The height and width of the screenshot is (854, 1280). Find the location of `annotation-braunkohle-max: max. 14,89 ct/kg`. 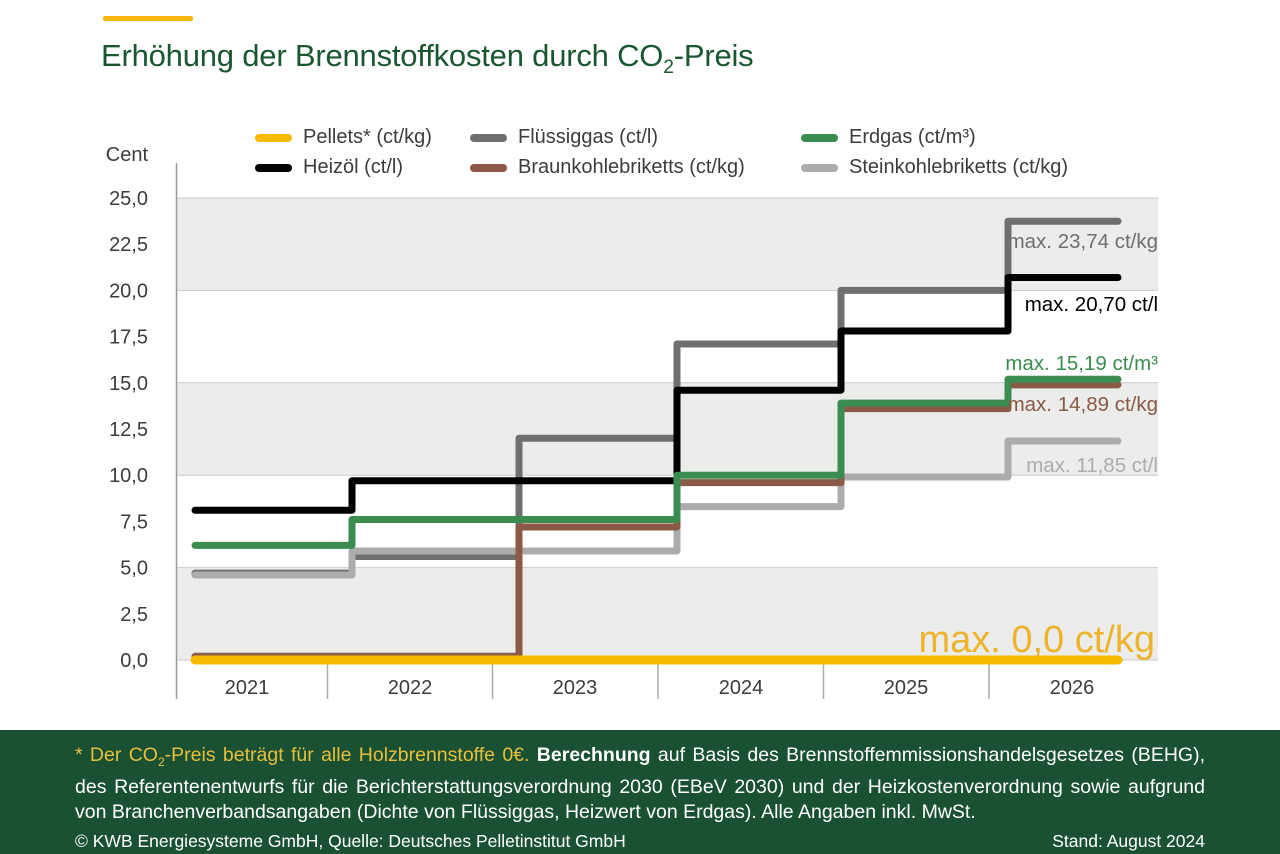

annotation-braunkohle-max: max. 14,89 ct/kg is located at coordinates (1083, 404).